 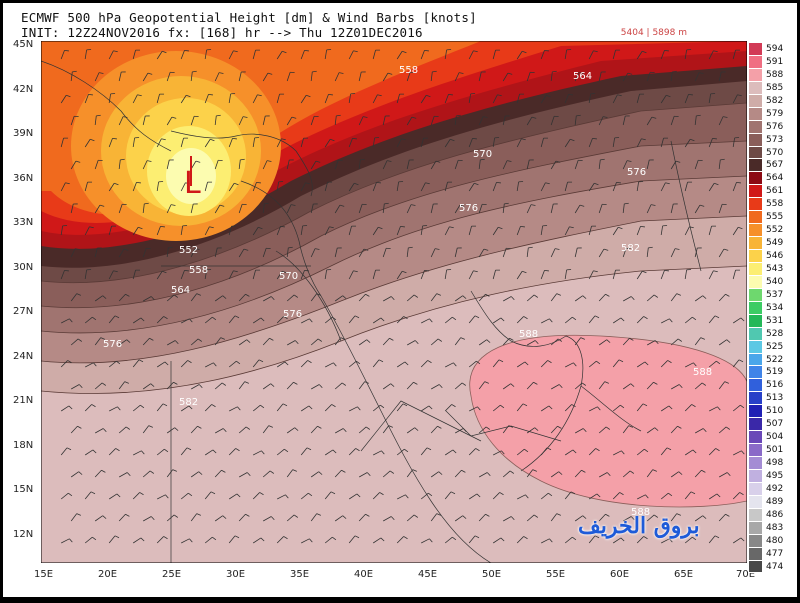 I want to click on legend-row: 585, so click(x=772, y=88).